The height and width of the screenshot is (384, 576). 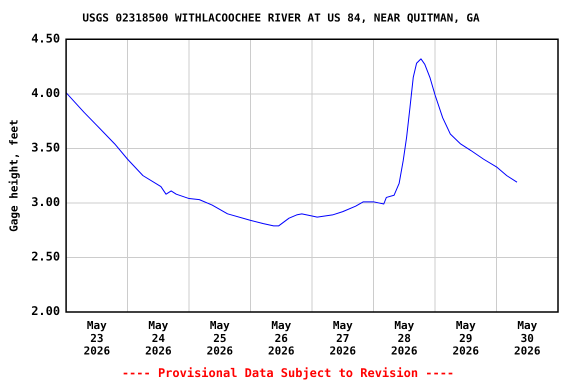 I want to click on text: ---- Provisional Data Subject to Revision ----, so click(x=288, y=373).